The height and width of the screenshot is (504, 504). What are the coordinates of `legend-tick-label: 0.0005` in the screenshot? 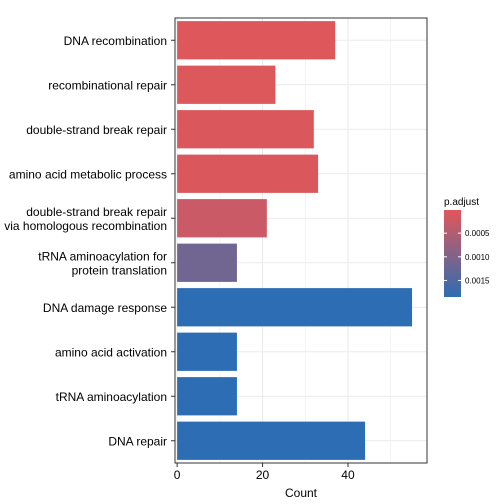 It's located at (477, 233).